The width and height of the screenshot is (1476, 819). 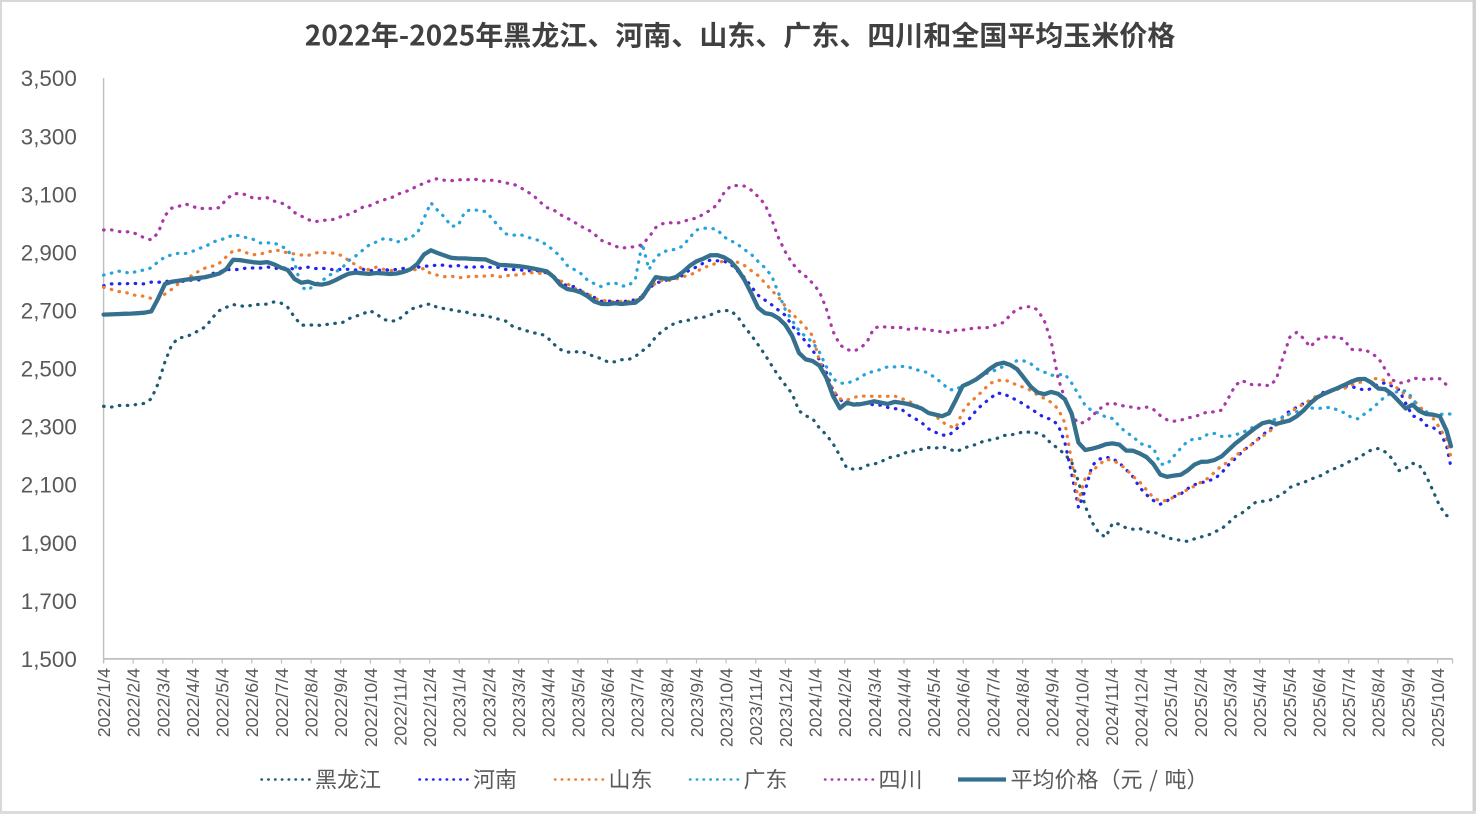 What do you see at coordinates (49, 659) in the screenshot?
I see `svg-text: 1,500` at bounding box center [49, 659].